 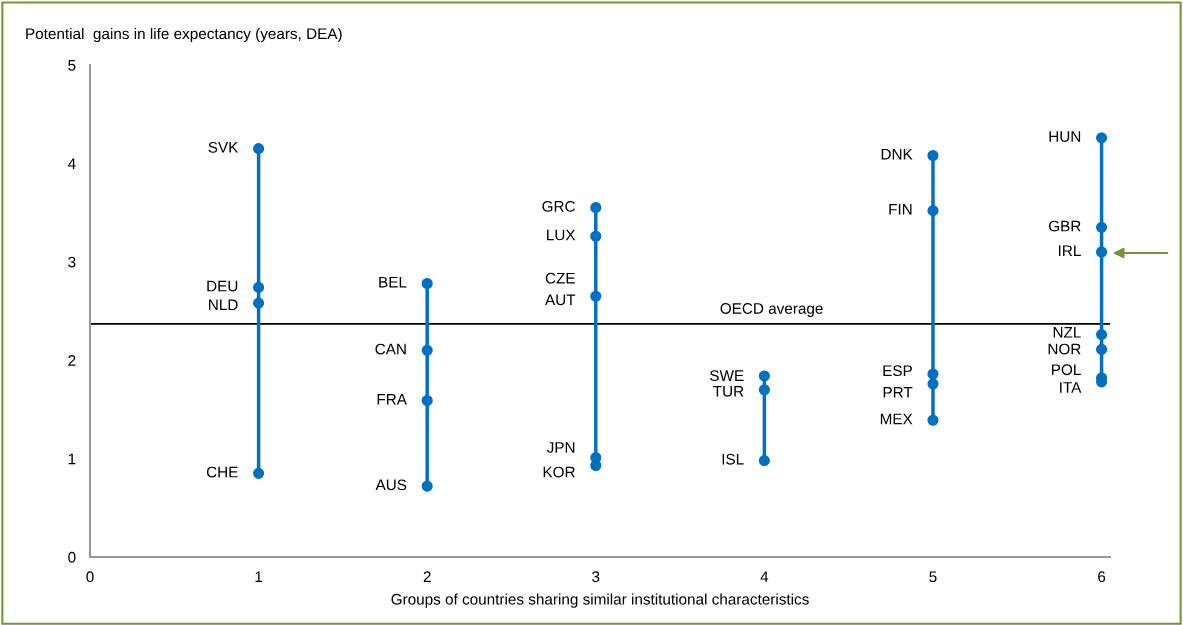 What do you see at coordinates (391, 485) in the screenshot?
I see `annotation: AUS` at bounding box center [391, 485].